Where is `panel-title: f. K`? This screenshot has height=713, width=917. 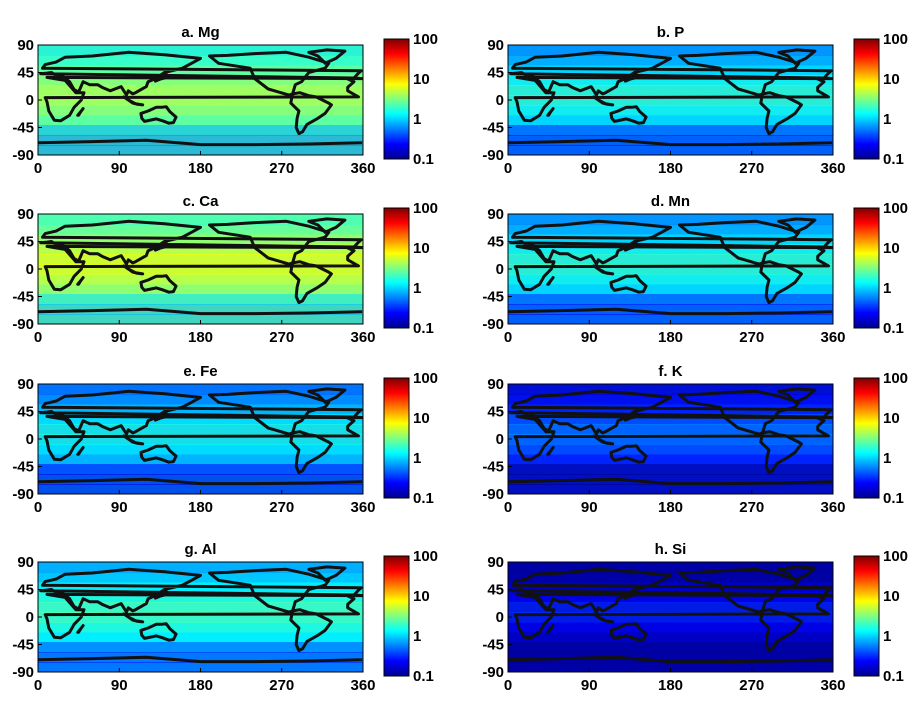
panel-title: f. K is located at coordinates (670, 371).